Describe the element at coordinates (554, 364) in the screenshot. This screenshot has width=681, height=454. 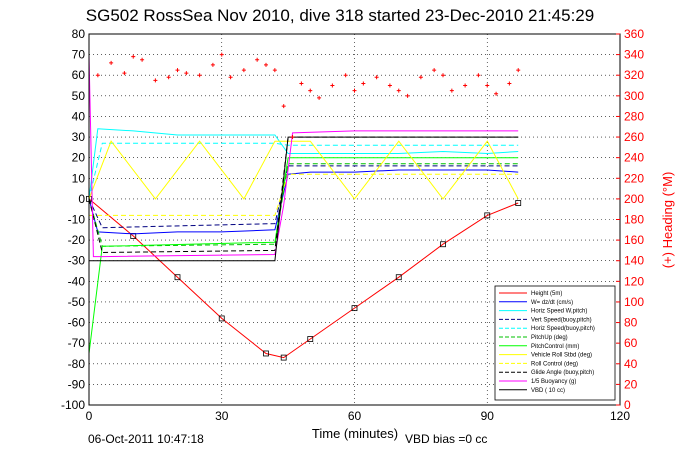
I see `legend-label: Roll Control (deg)` at that location.